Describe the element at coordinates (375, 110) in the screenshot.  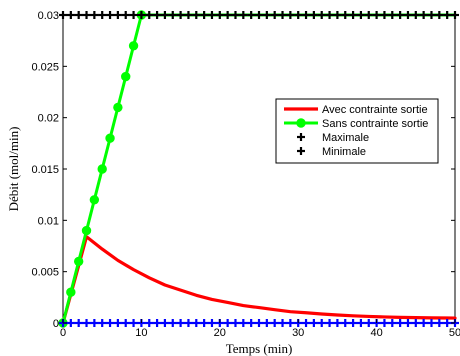
I see `legend-label-avec-contrainte: Avec contrainte sortie` at that location.